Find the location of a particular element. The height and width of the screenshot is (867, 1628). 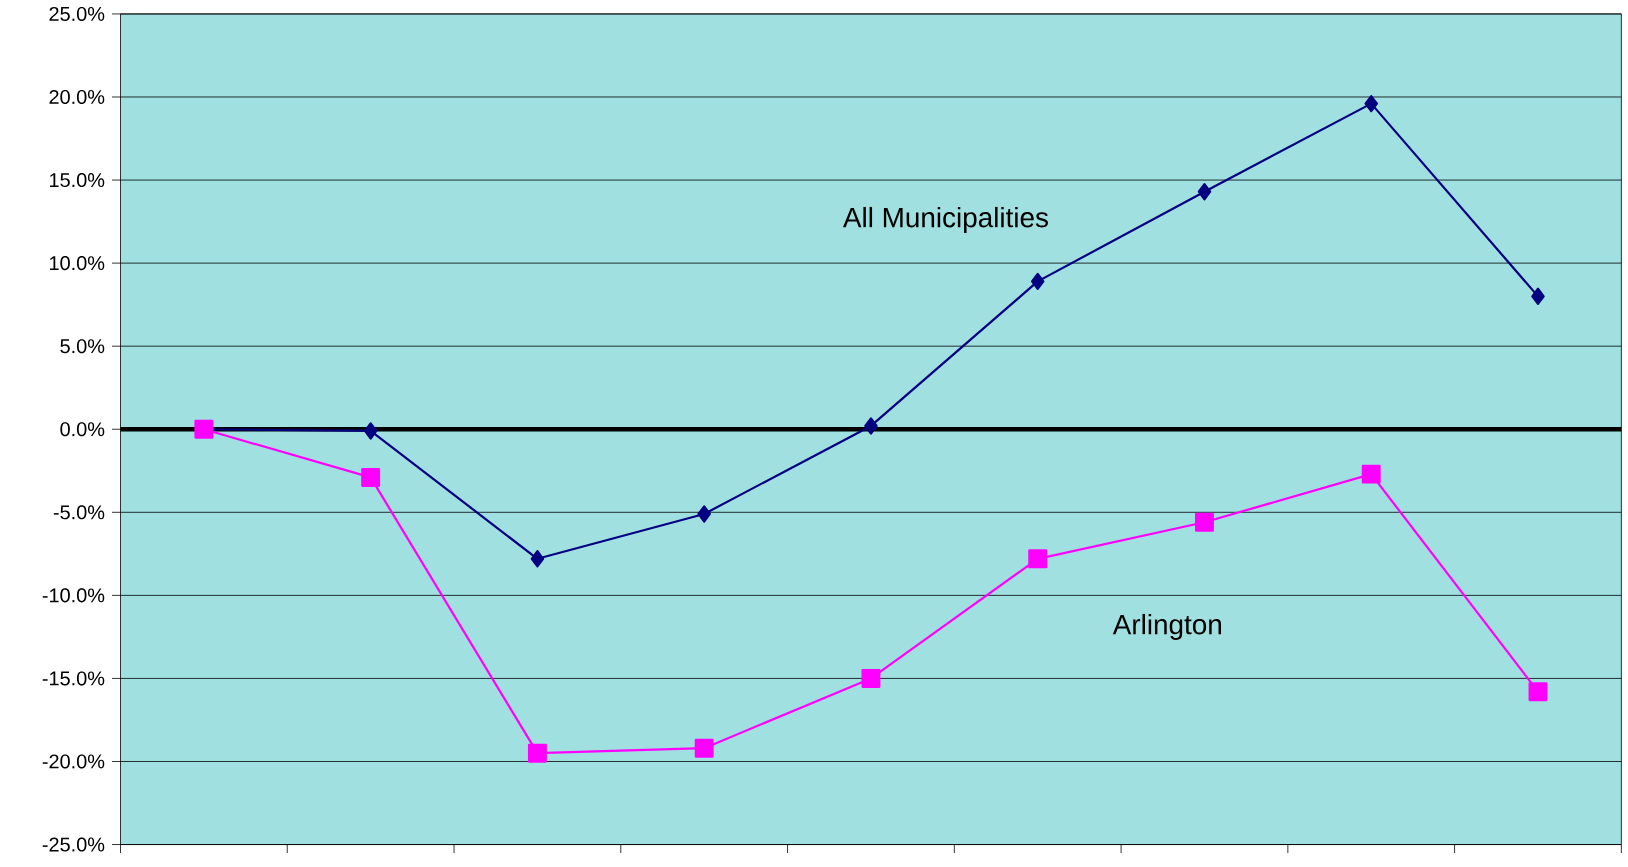

series-label: All Municipalities is located at coordinates (945, 220).